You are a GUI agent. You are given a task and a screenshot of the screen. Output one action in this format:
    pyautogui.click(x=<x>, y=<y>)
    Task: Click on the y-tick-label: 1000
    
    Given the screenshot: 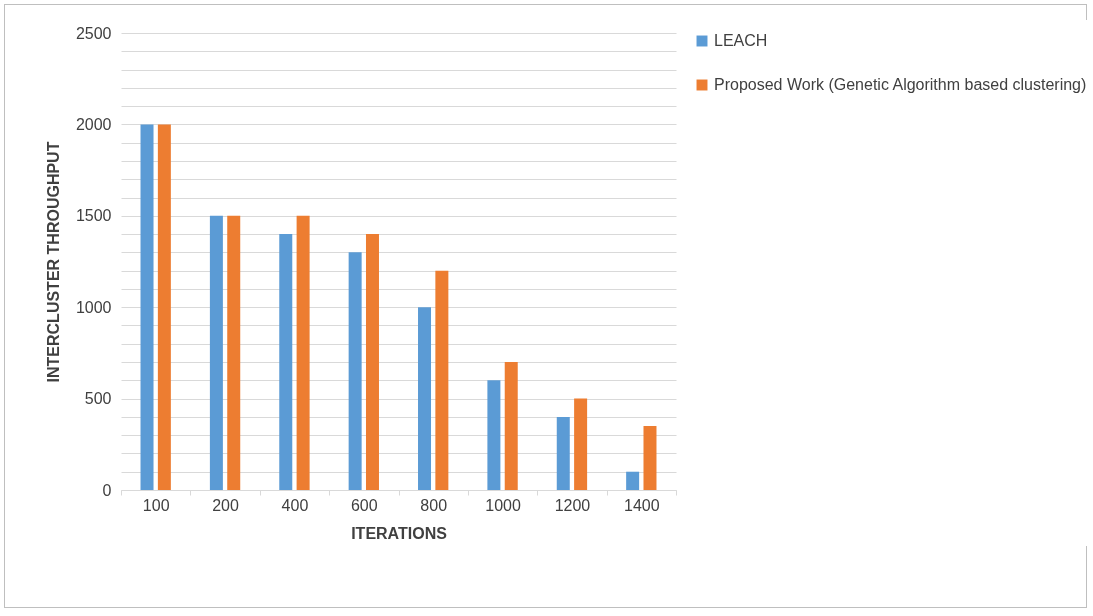 What is the action you would take?
    pyautogui.click(x=93, y=307)
    